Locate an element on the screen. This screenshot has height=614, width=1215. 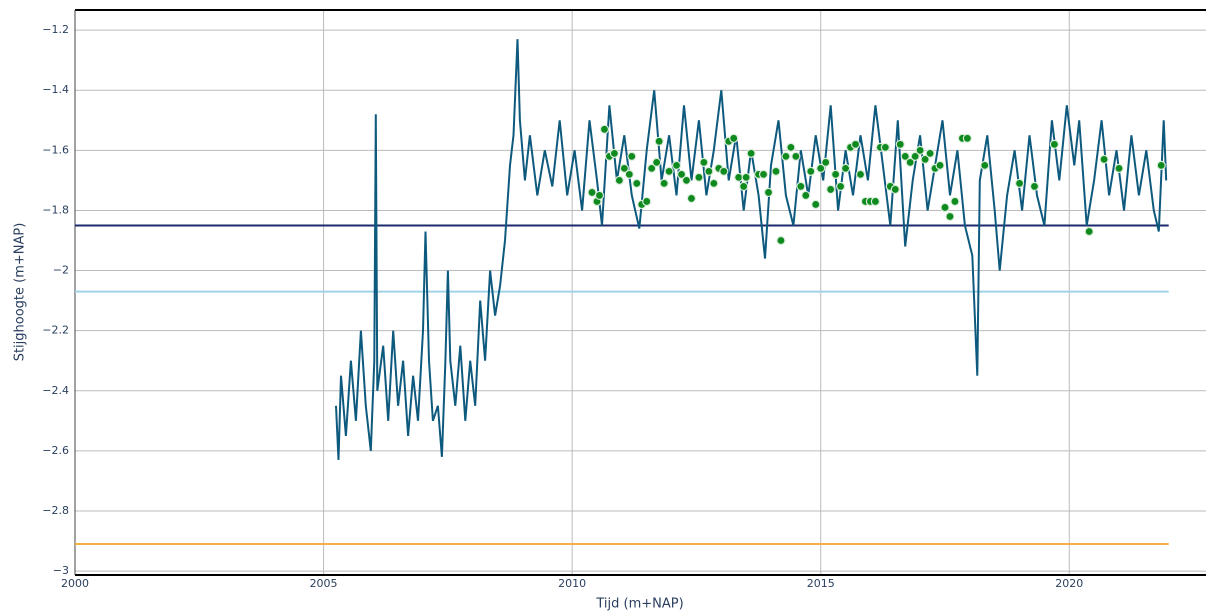
y-tick-label: −1.6 is located at coordinates (55, 149).